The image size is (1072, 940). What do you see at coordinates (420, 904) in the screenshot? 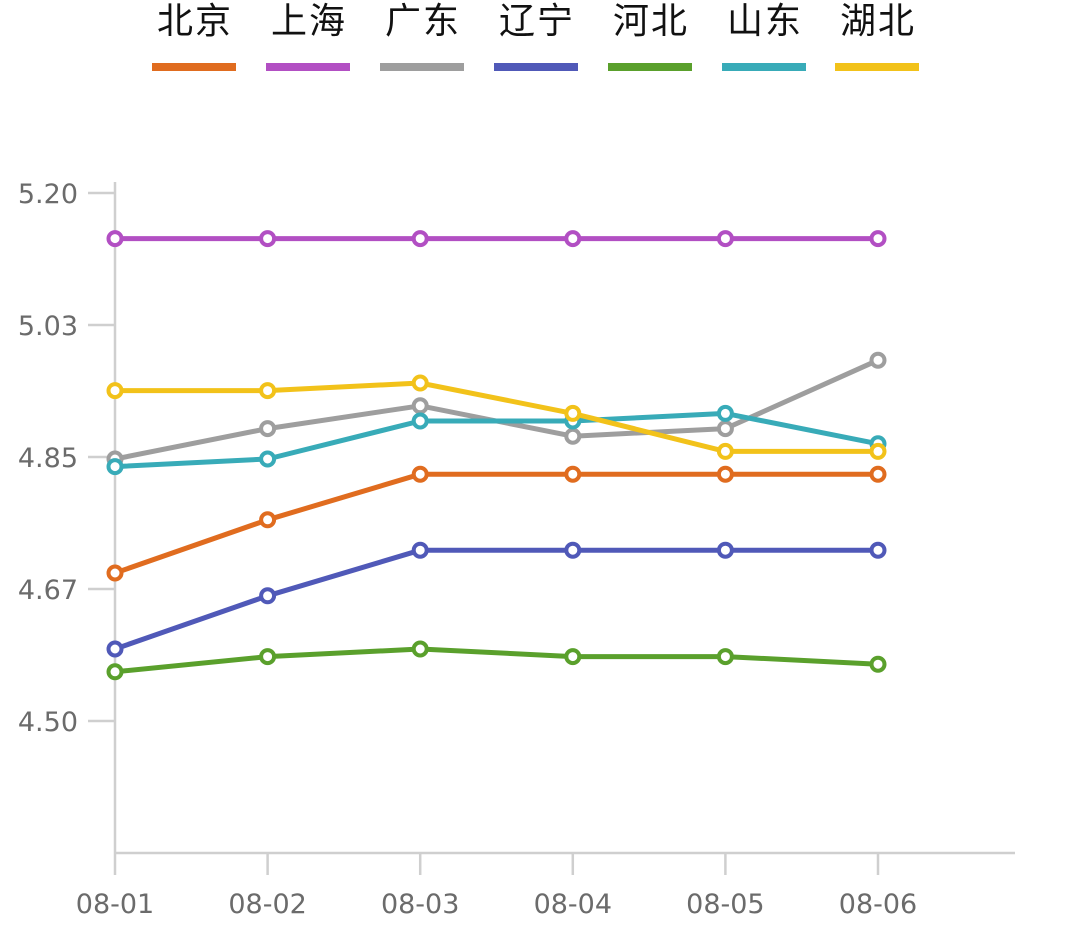
I see `x-tick-label: 08-03` at bounding box center [420, 904].